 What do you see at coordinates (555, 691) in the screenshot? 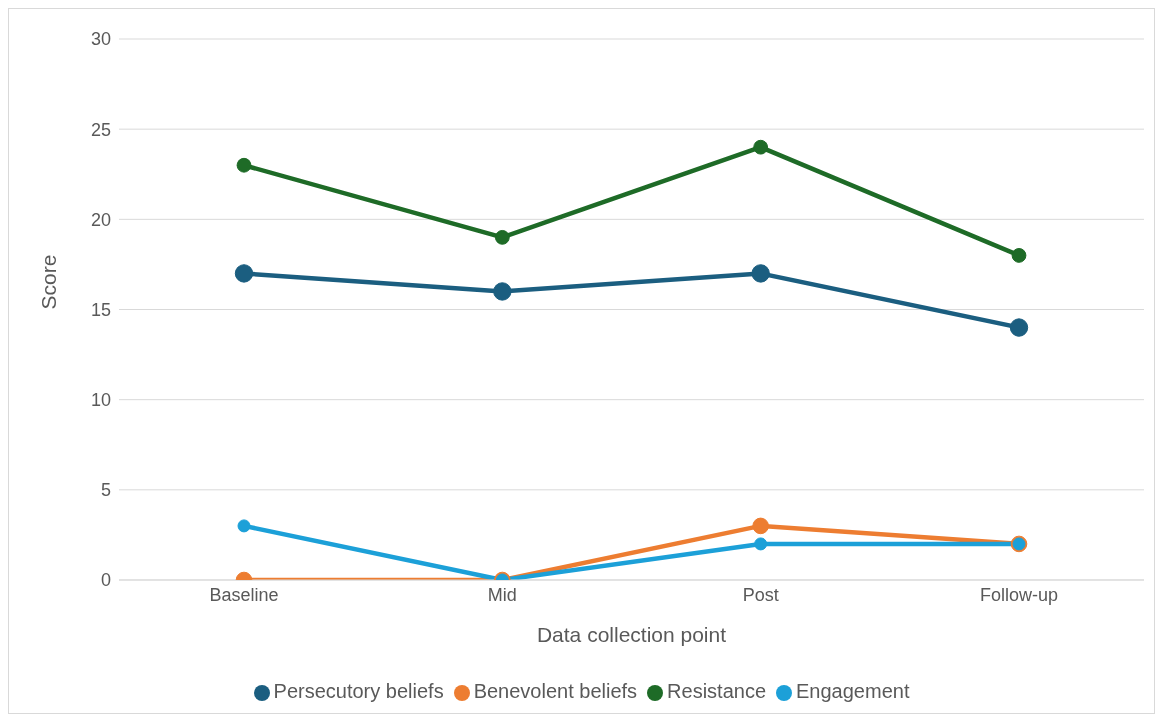
I see `legend-label: Benevolent beliefs` at bounding box center [555, 691].